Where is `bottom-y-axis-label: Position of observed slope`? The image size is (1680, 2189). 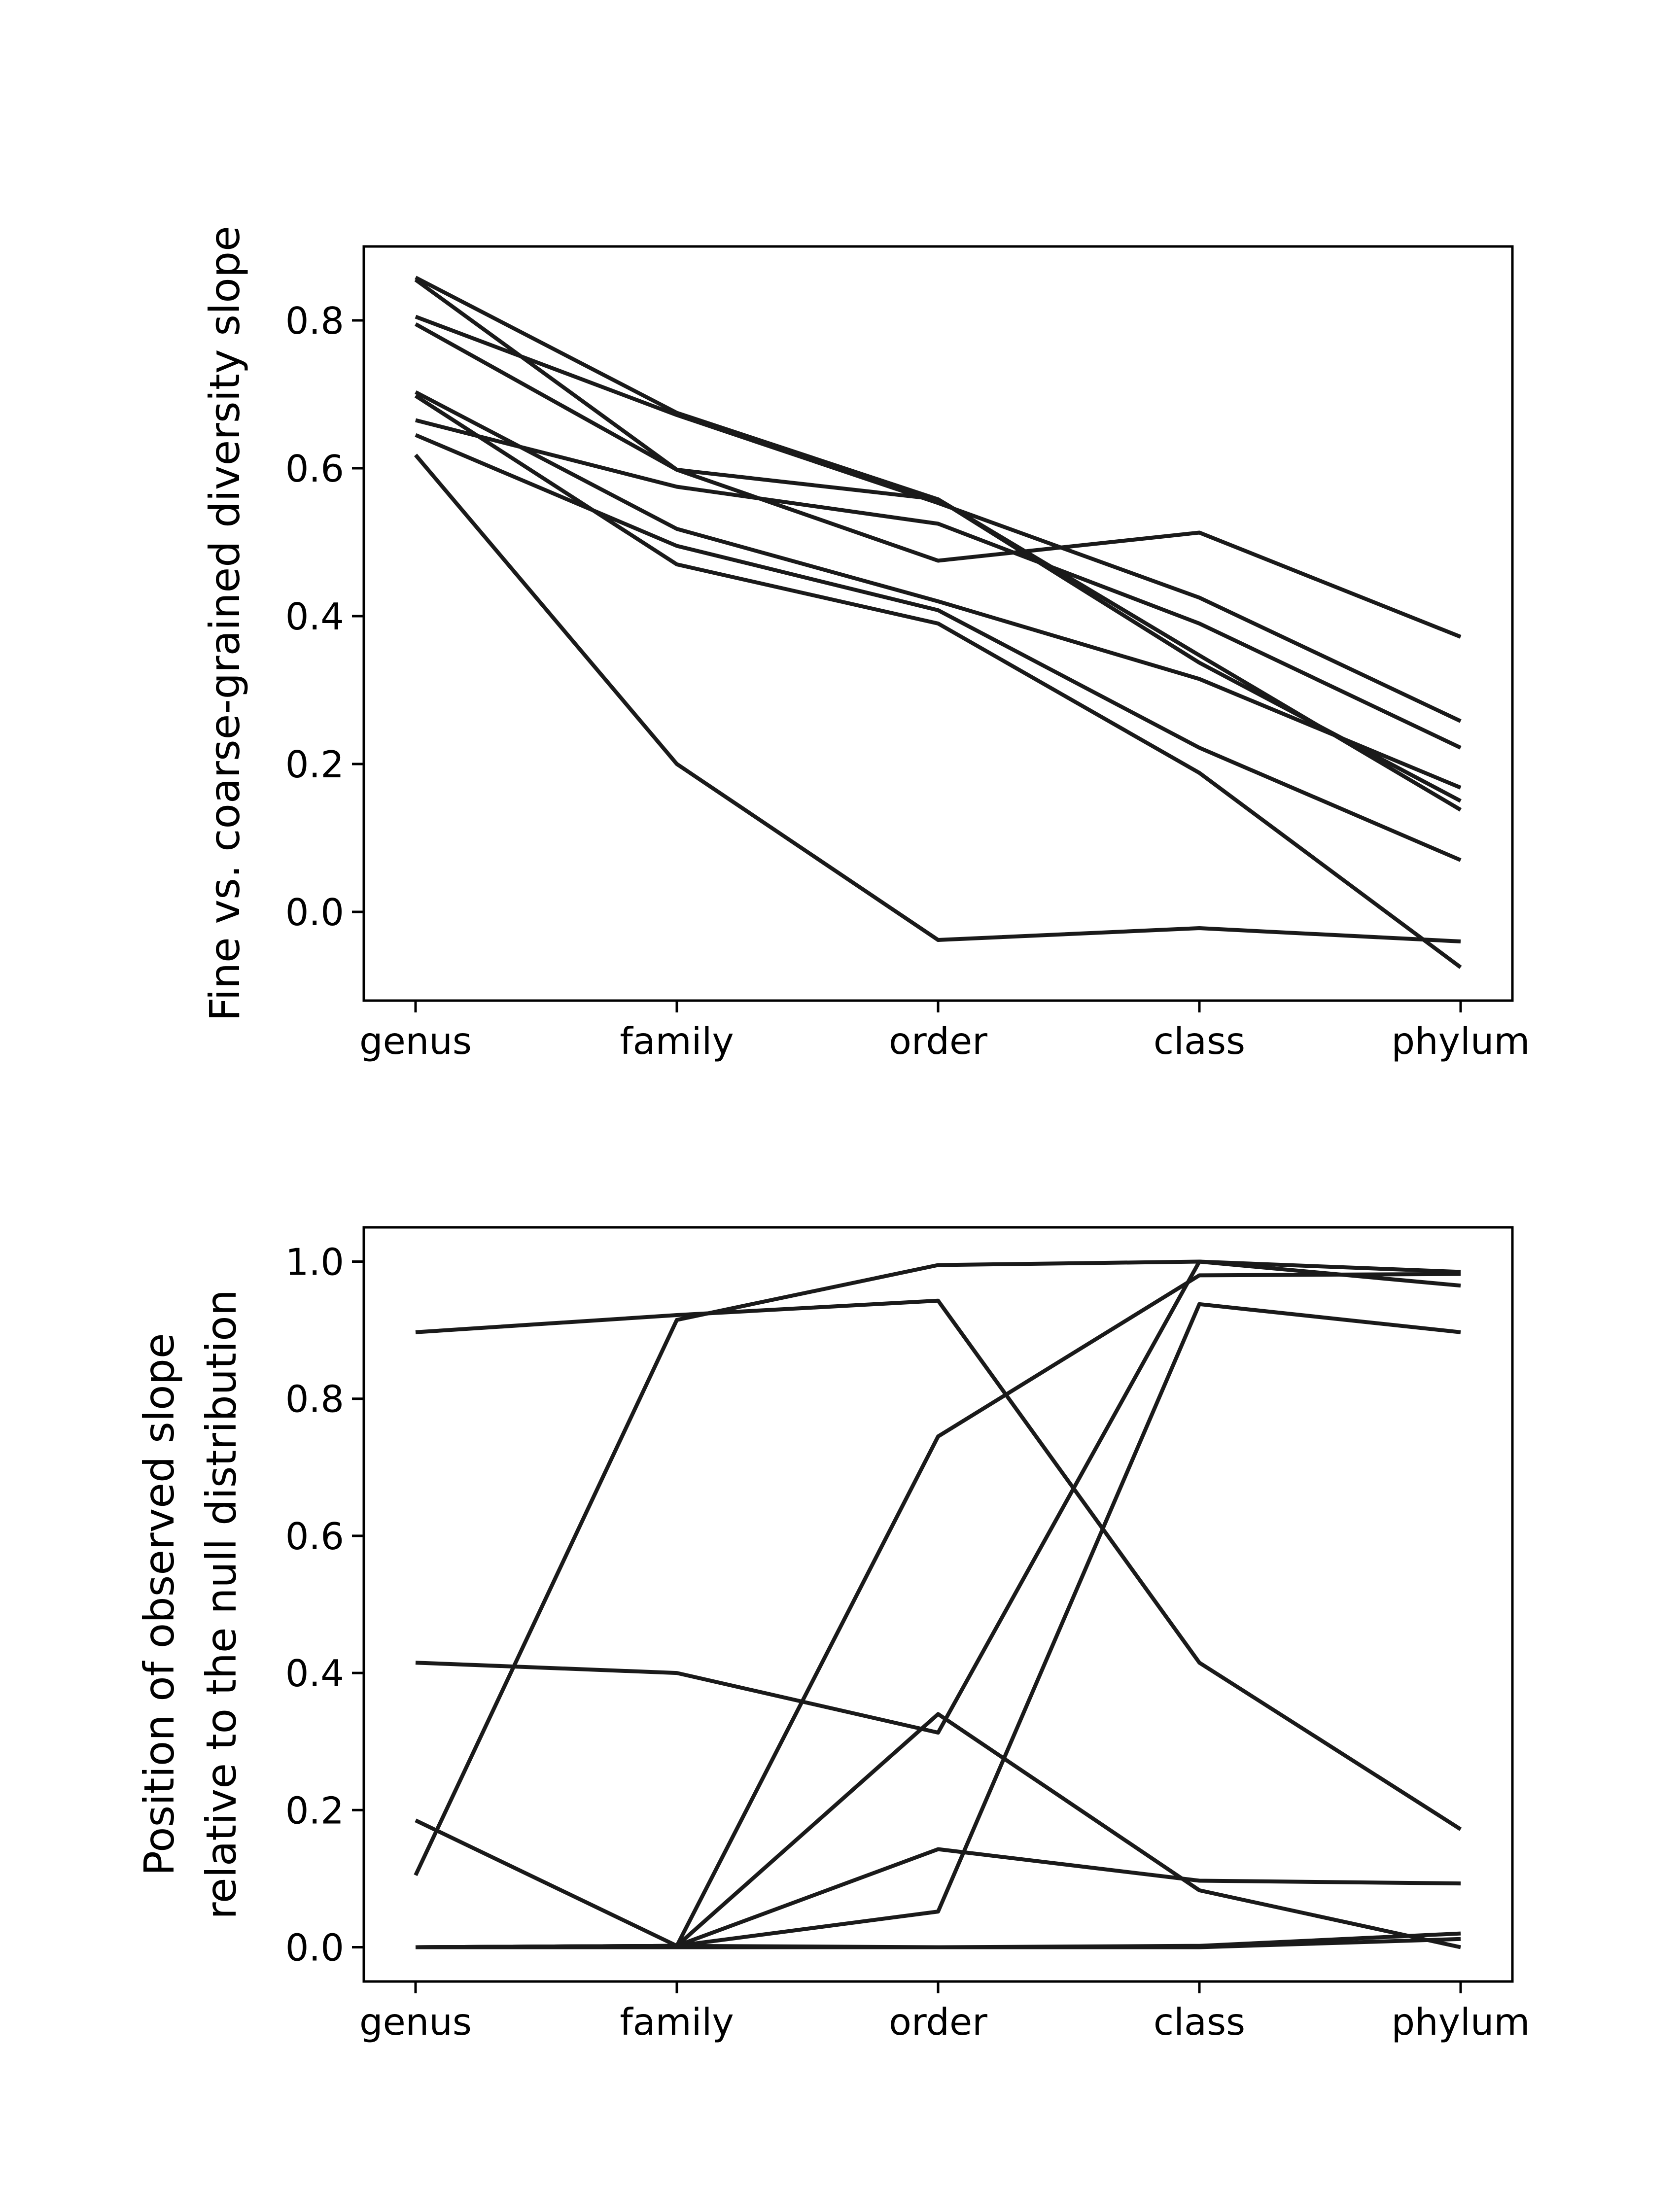 bottom-y-axis-label: Position of observed slope is located at coordinates (159, 1604).